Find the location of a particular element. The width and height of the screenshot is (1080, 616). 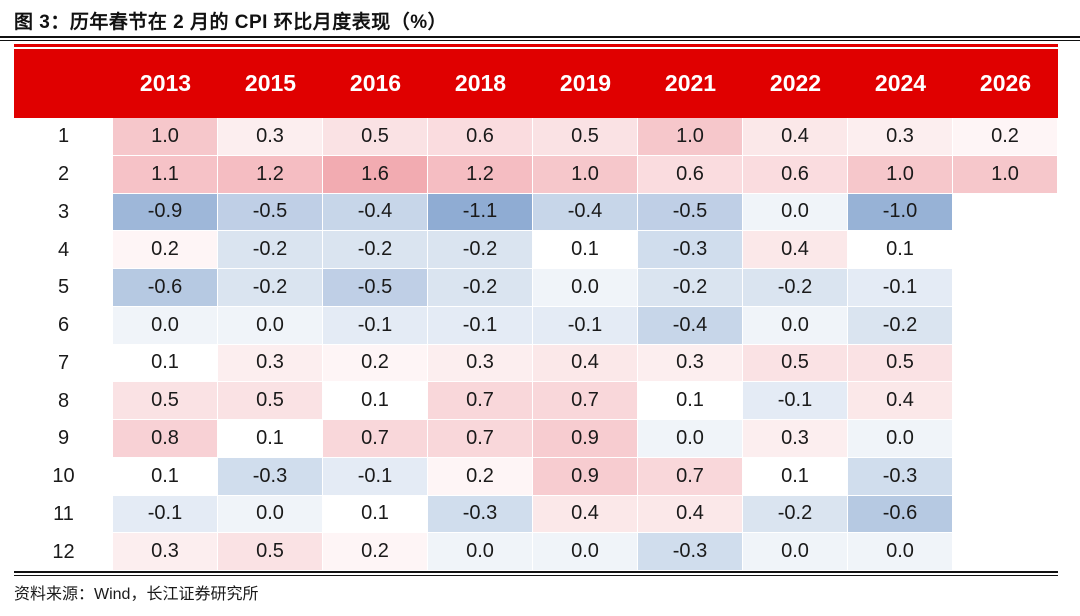

value-cell: 1.6 is located at coordinates (375, 174).